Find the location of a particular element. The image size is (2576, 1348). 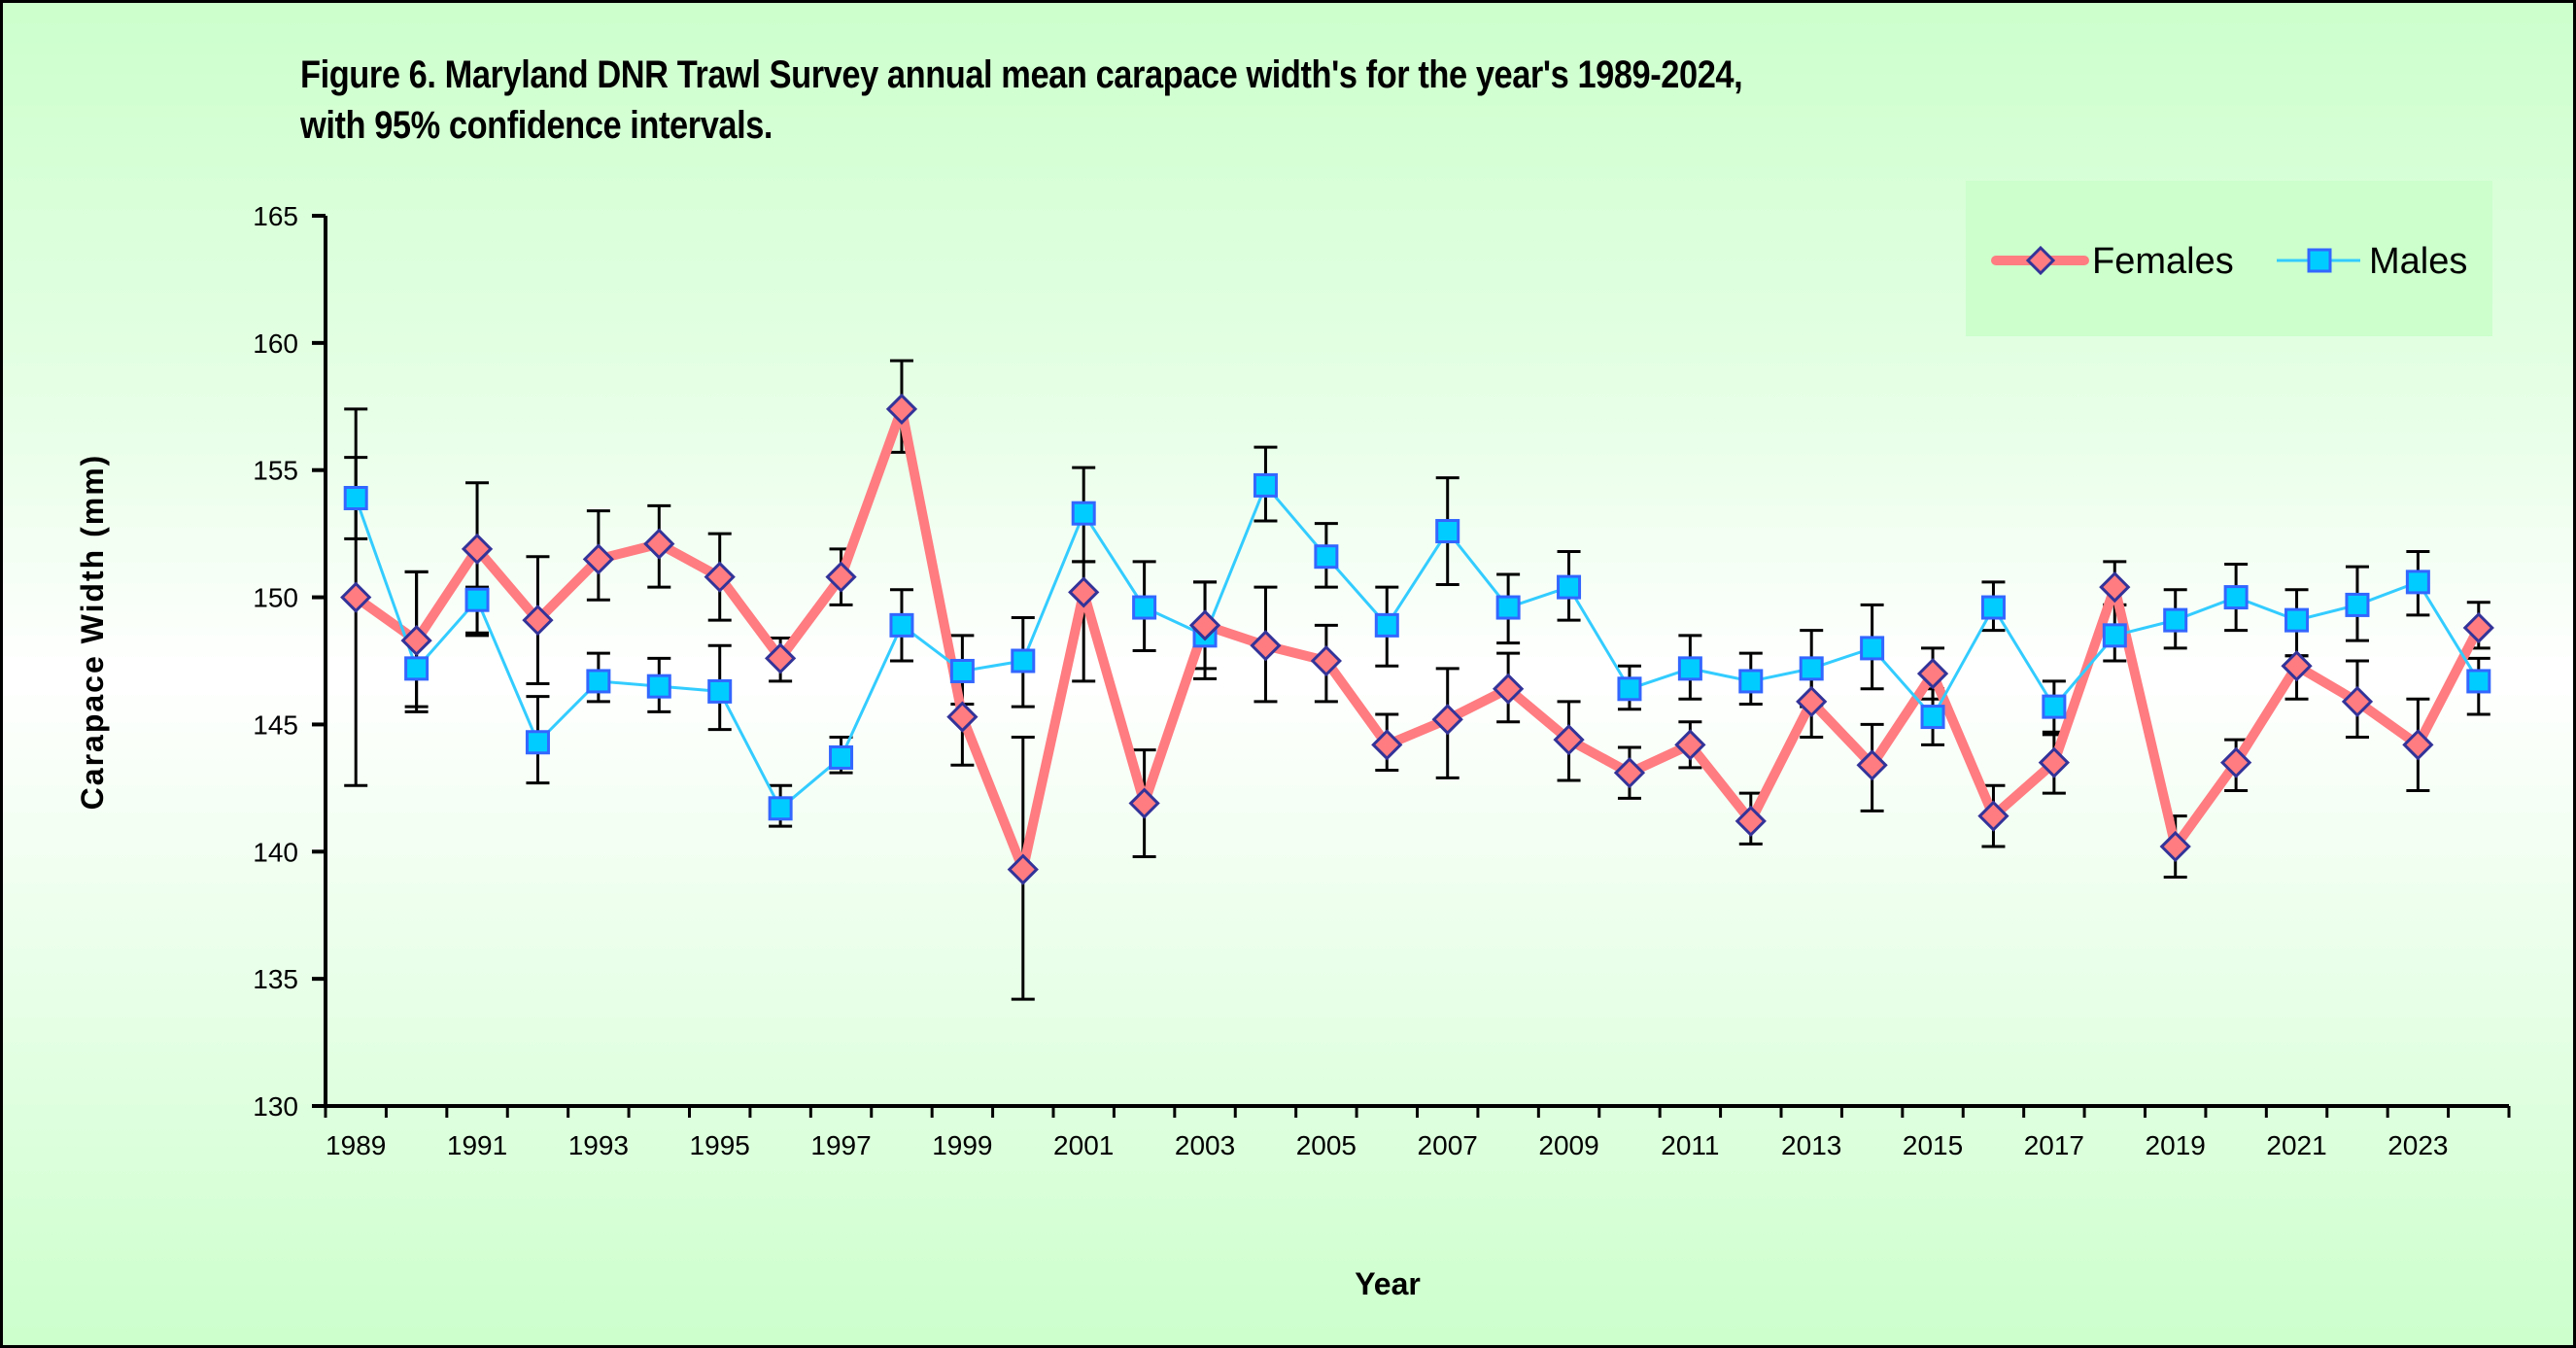

y-tick-label: 165 is located at coordinates (275, 216).